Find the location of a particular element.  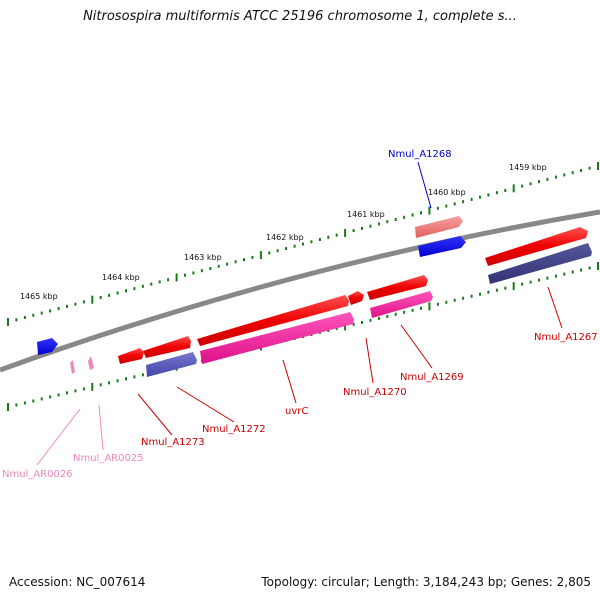

gene-uvrc-marker is located at coordinates (277, 338).